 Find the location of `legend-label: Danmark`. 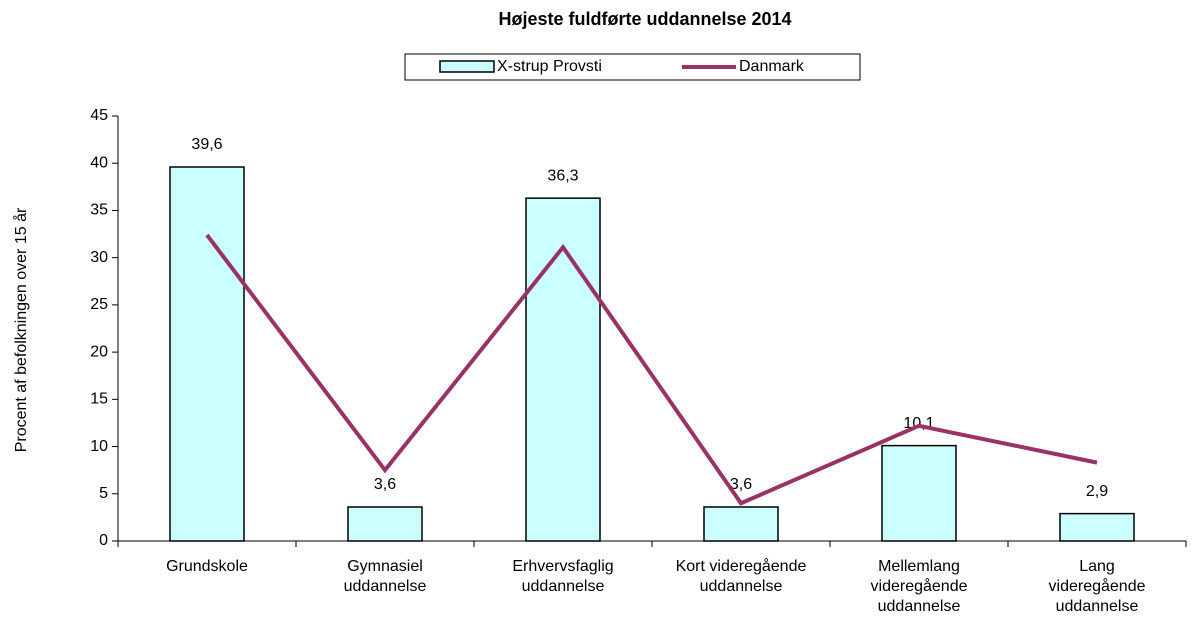

legend-label: Danmark is located at coordinates (772, 66).